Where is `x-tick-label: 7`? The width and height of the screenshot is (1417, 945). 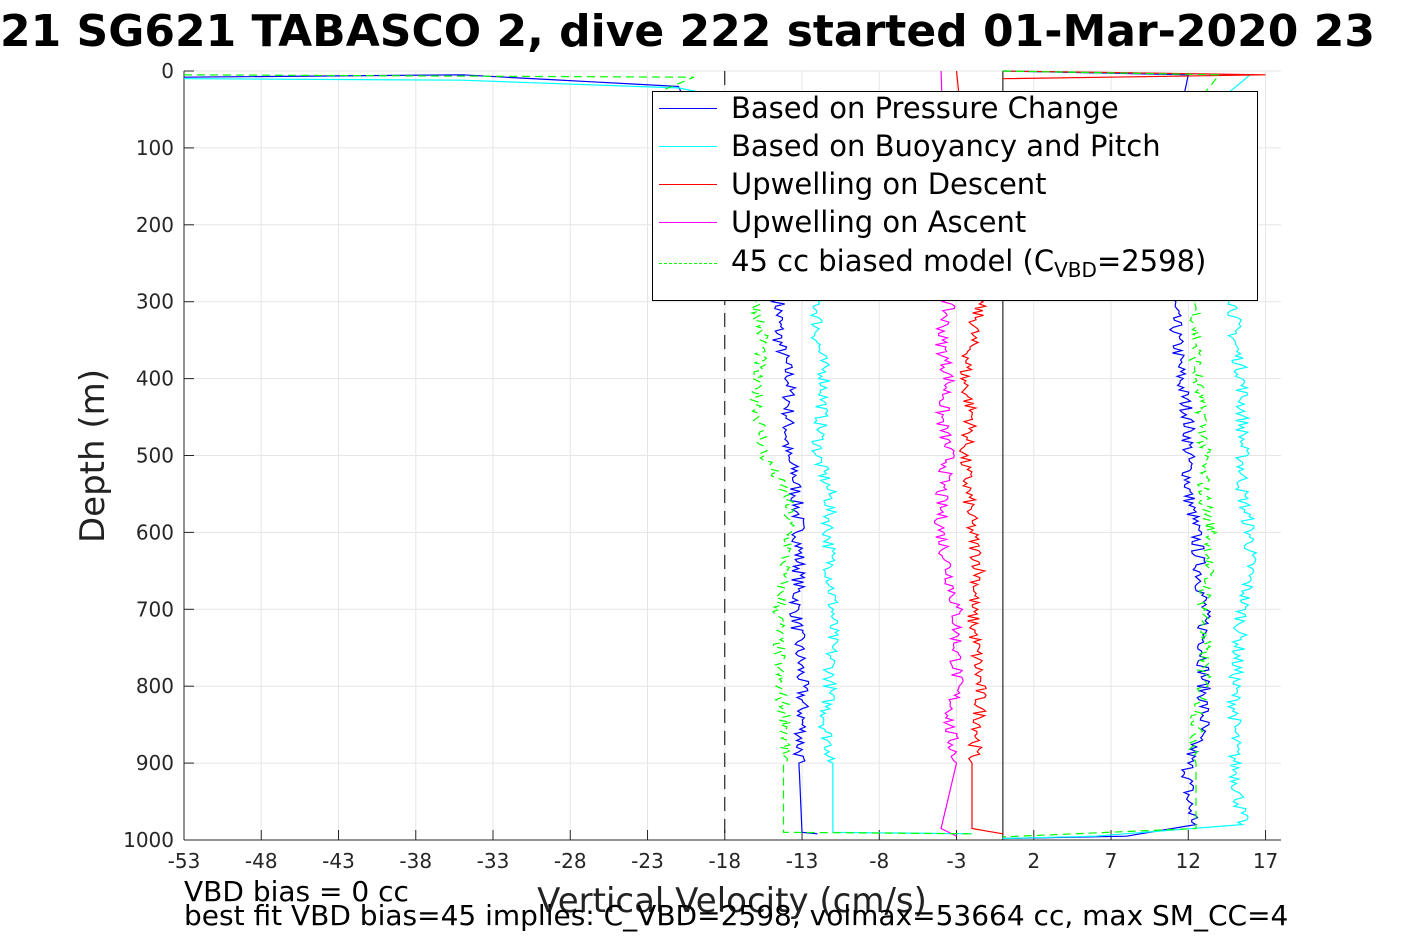 x-tick-label: 7 is located at coordinates (1111, 861).